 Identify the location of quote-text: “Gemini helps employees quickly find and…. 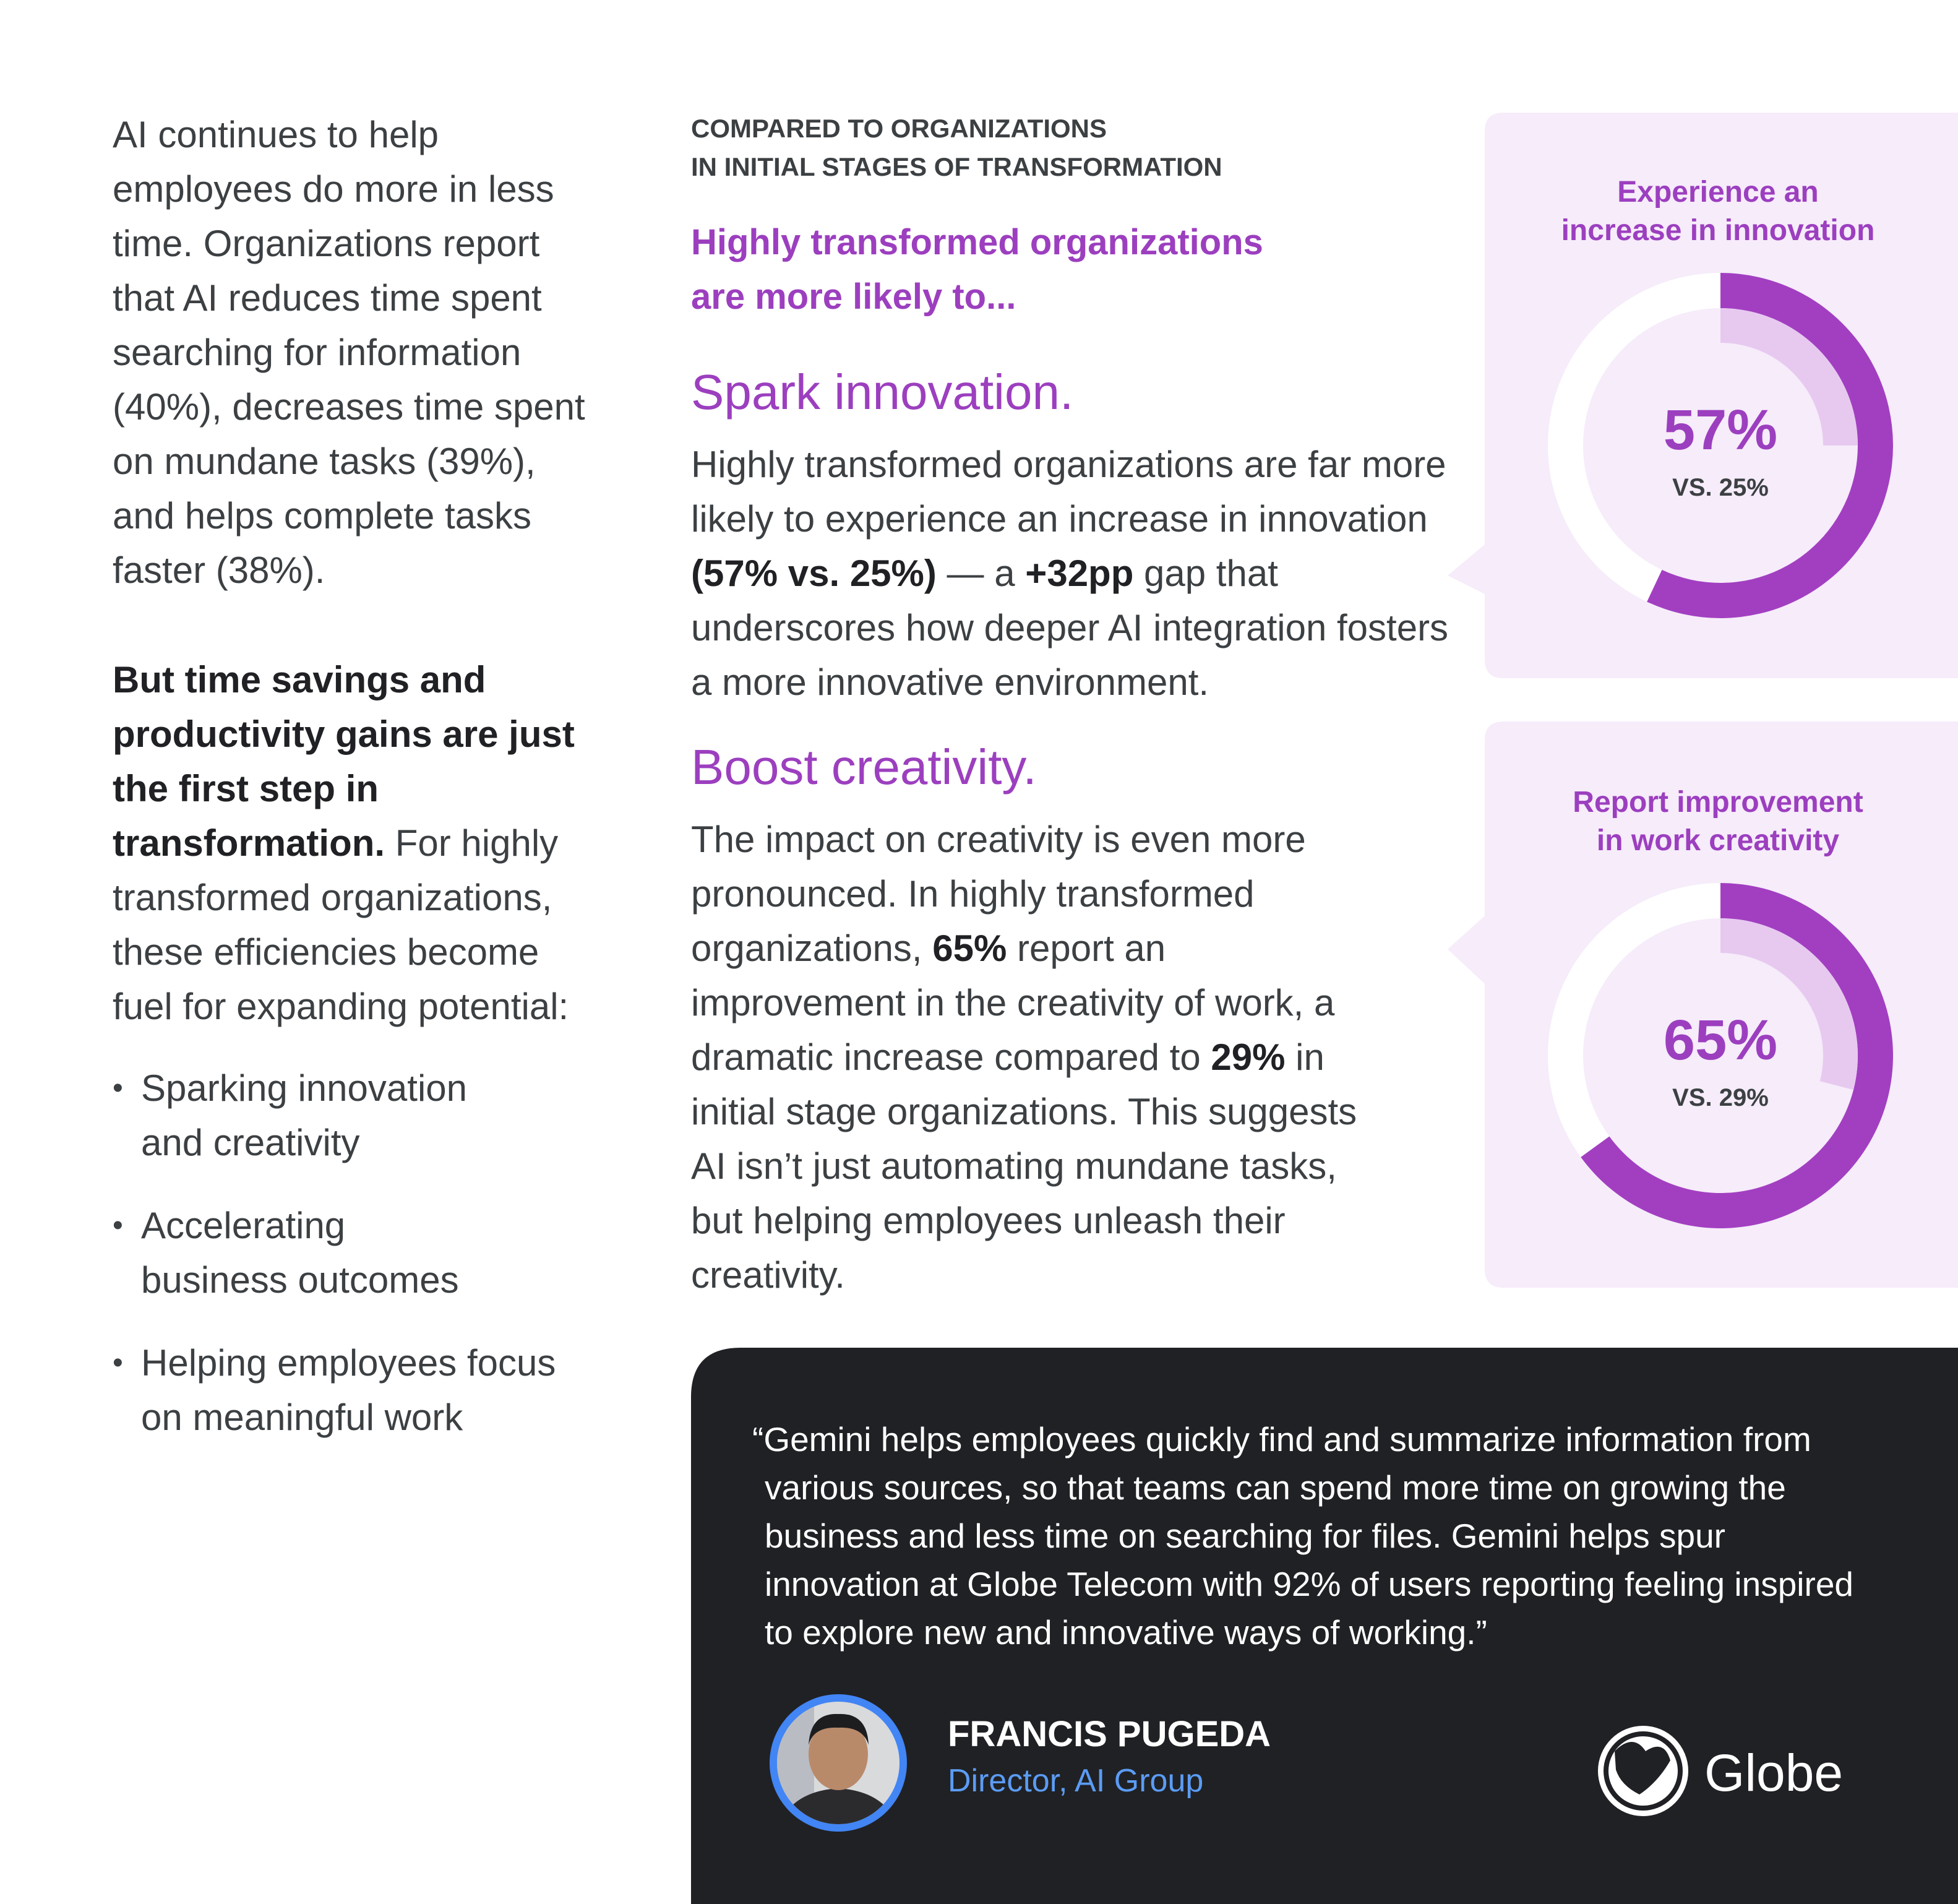
(1302, 1536).